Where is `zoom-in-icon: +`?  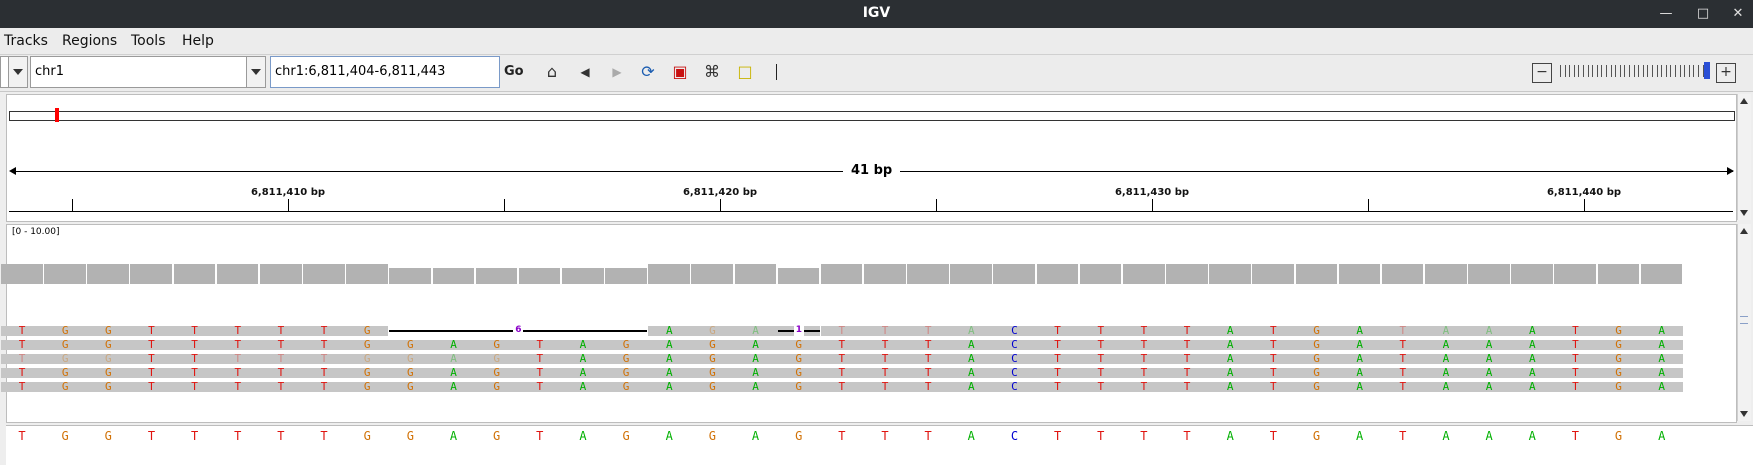 zoom-in-icon: + is located at coordinates (1726, 73).